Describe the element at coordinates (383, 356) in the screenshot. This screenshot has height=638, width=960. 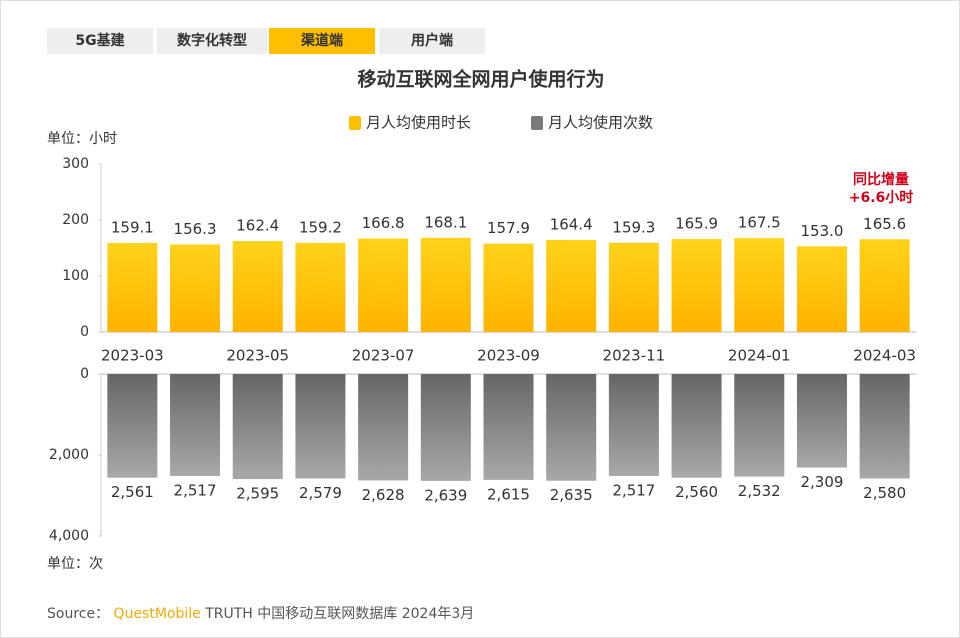
I see `x-tick-label: 2023-07` at that location.